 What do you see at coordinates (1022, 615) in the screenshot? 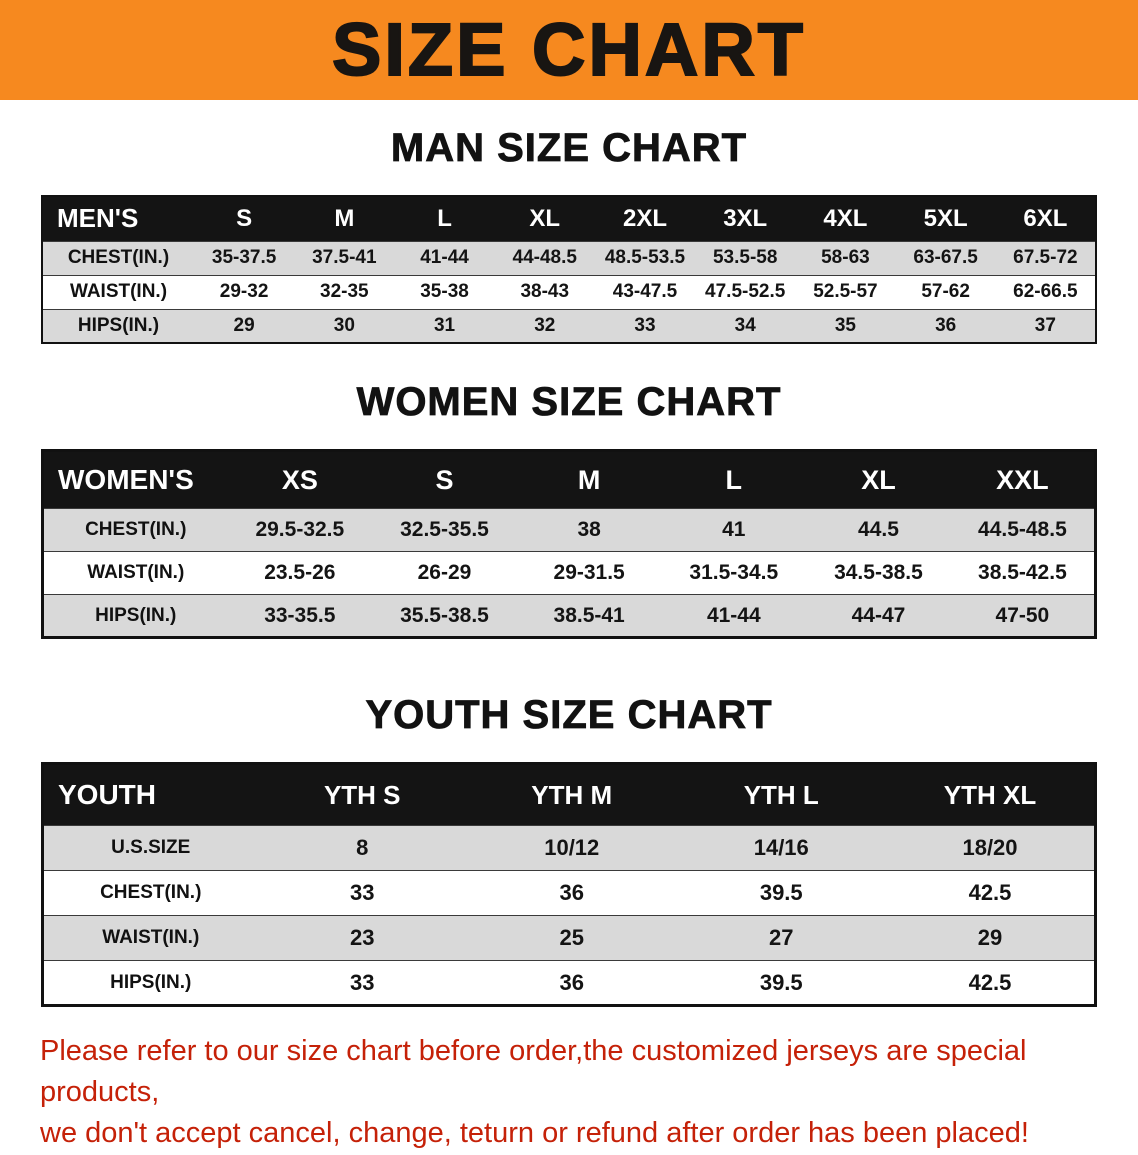
I see `measurement-cell: 47-50` at bounding box center [1022, 615].